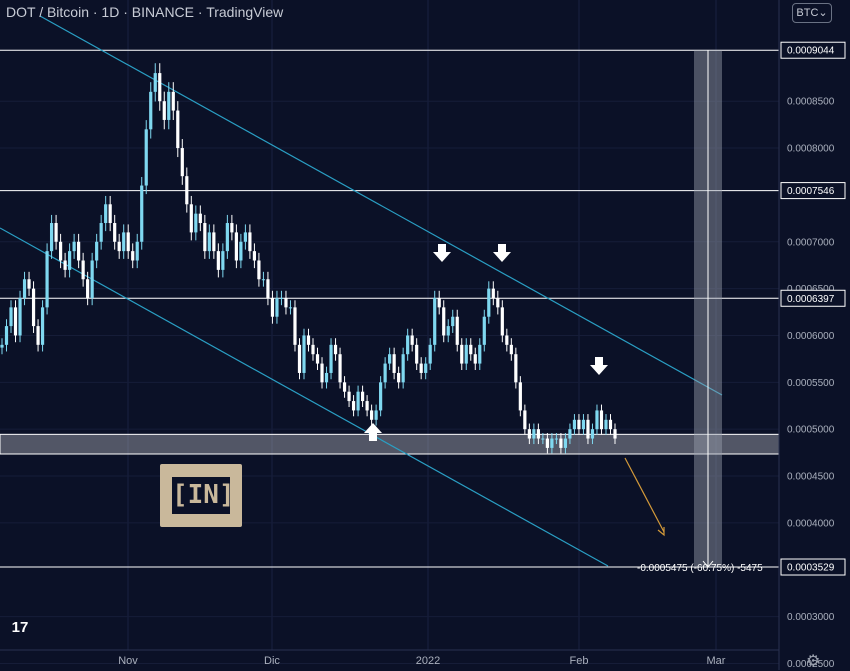 The height and width of the screenshot is (671, 850). I want to click on tradingview-logo: 17, so click(20, 627).